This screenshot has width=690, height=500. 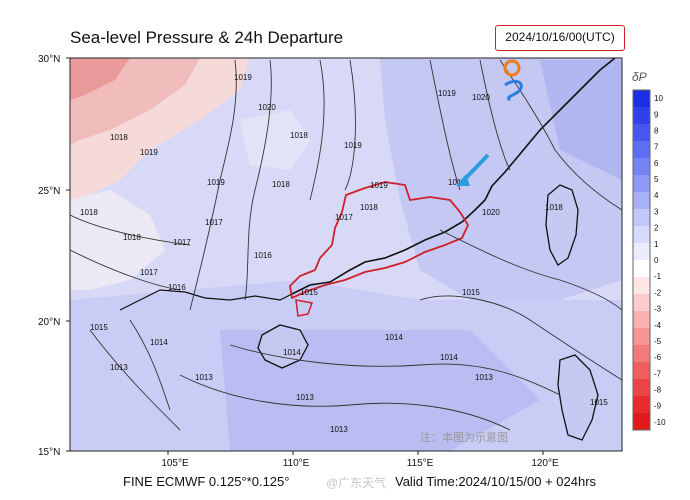 I want to click on colorbar-tick-label: -5, so click(x=658, y=341).